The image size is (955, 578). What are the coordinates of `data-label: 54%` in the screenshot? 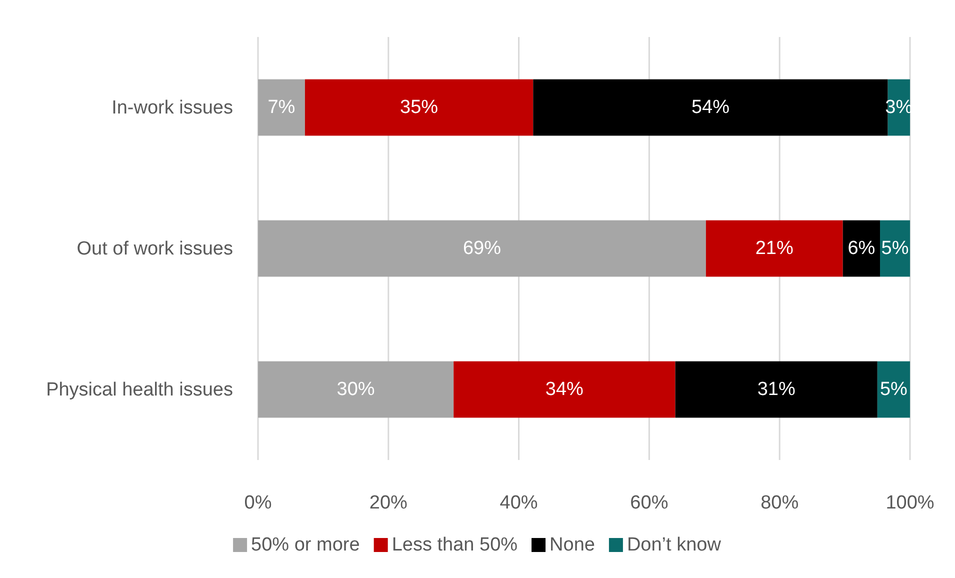 It's located at (710, 107).